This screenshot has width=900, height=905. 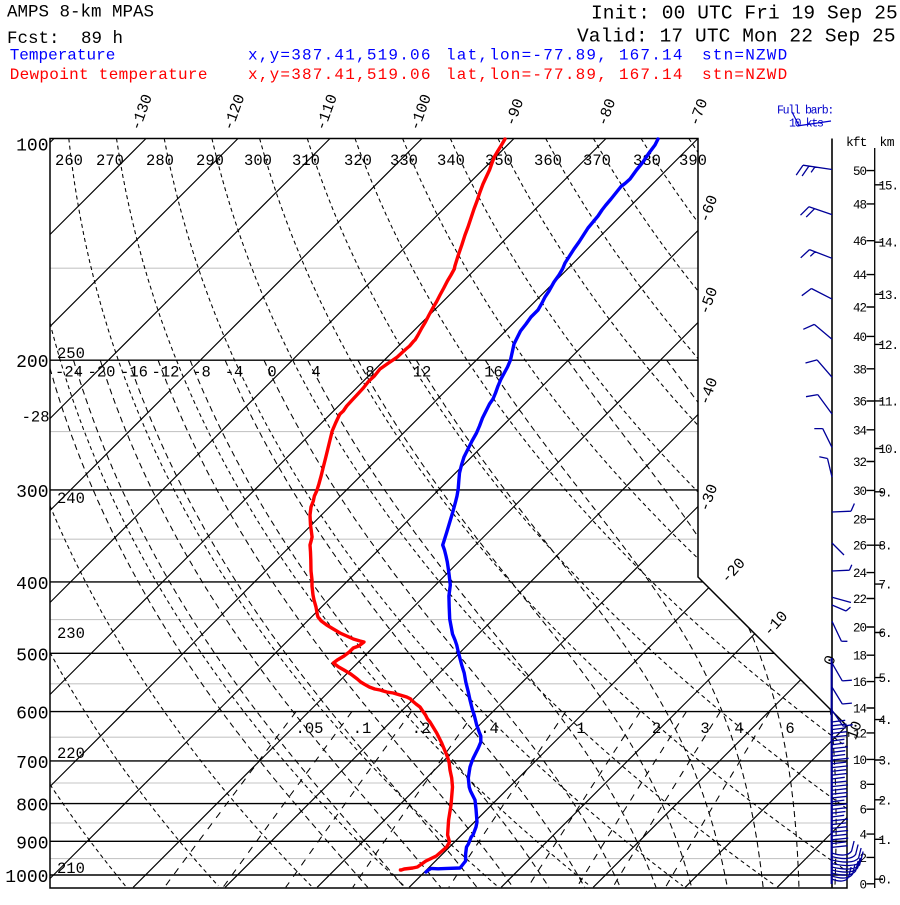 What do you see at coordinates (201, 373) in the screenshot?
I see `svg-text: -8` at bounding box center [201, 373].